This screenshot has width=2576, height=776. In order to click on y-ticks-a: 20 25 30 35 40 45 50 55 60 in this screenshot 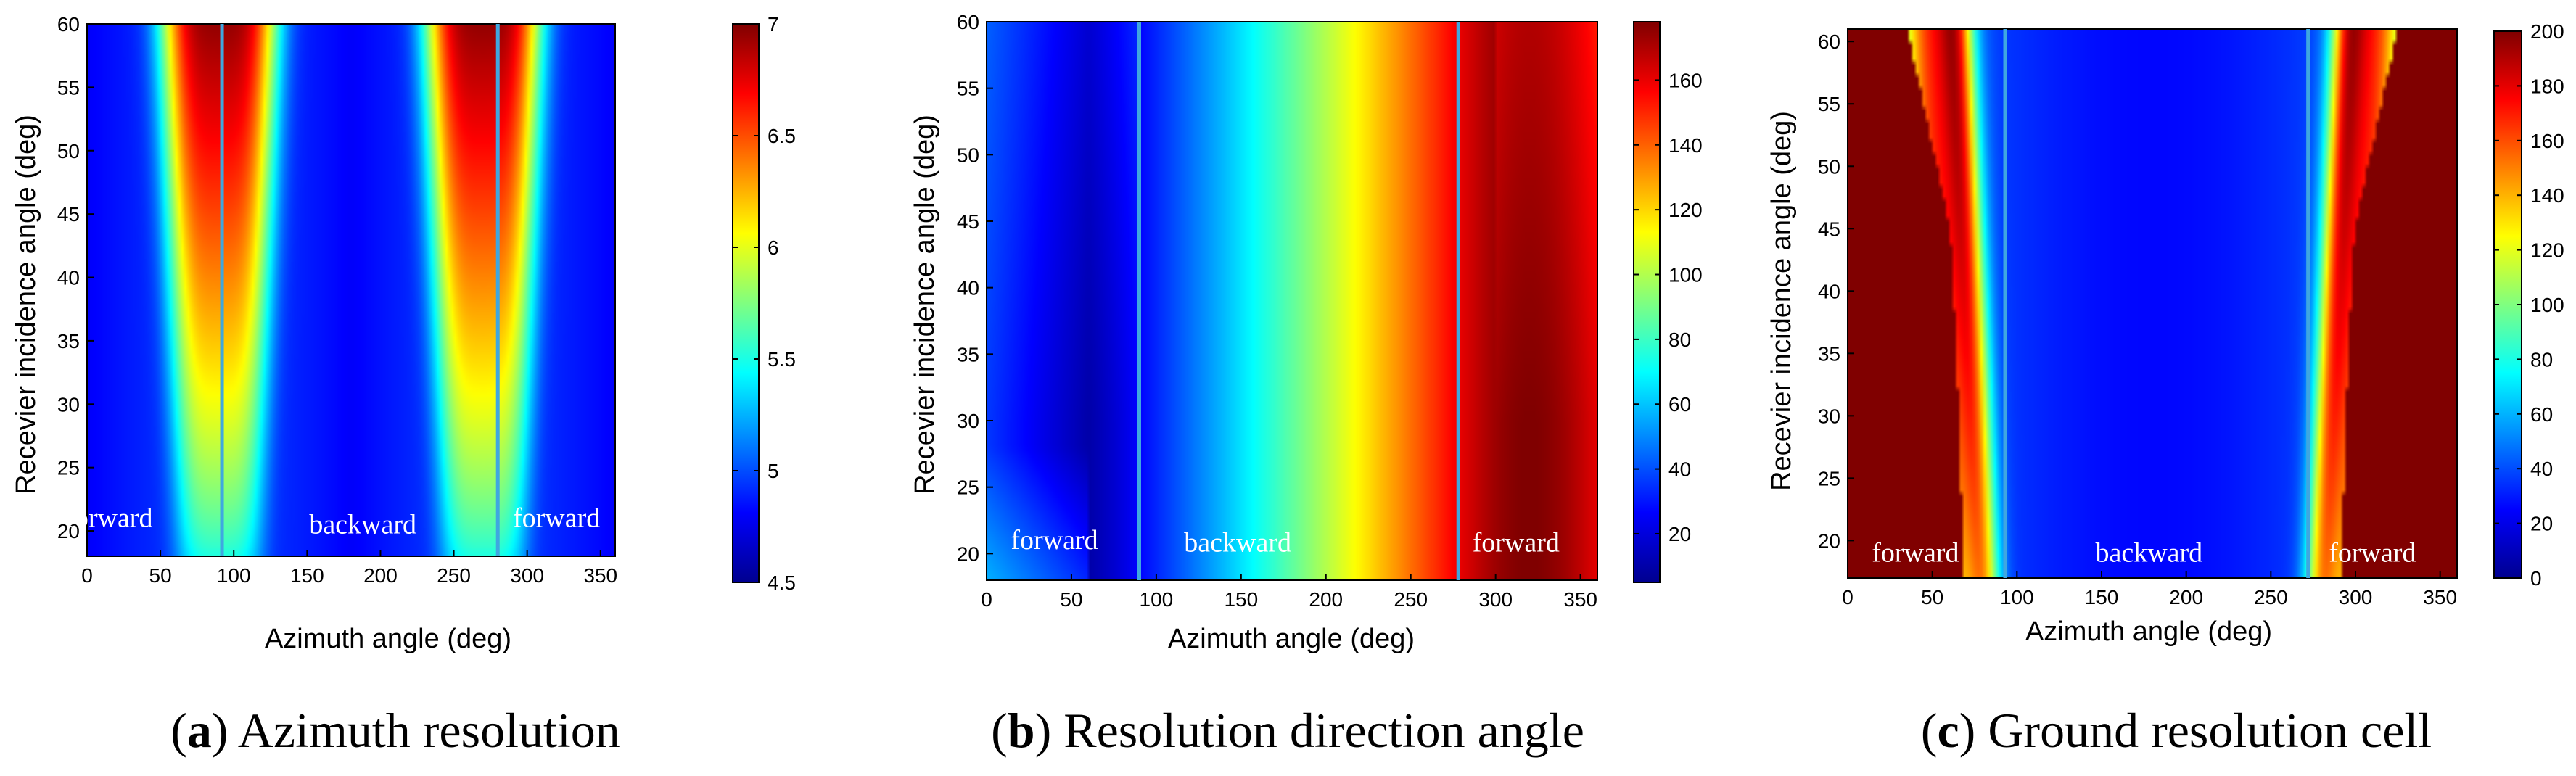, I will do `click(75, 277)`.